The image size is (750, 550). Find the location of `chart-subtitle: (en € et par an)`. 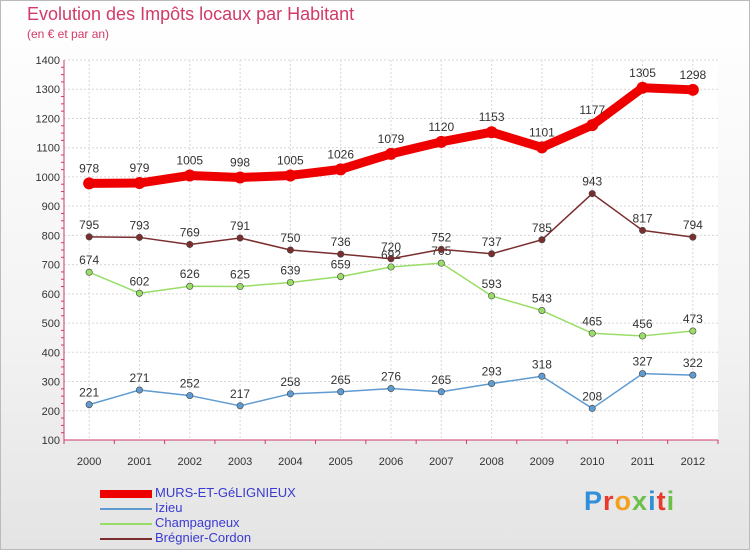

chart-subtitle: (en € et par an) is located at coordinates (68, 34).